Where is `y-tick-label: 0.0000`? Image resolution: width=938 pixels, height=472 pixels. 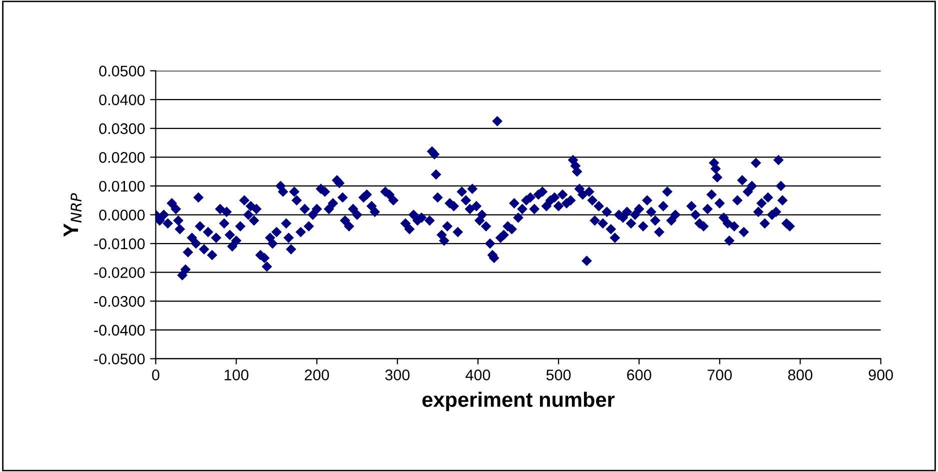 y-tick-label: 0.0000 is located at coordinates (122, 215).